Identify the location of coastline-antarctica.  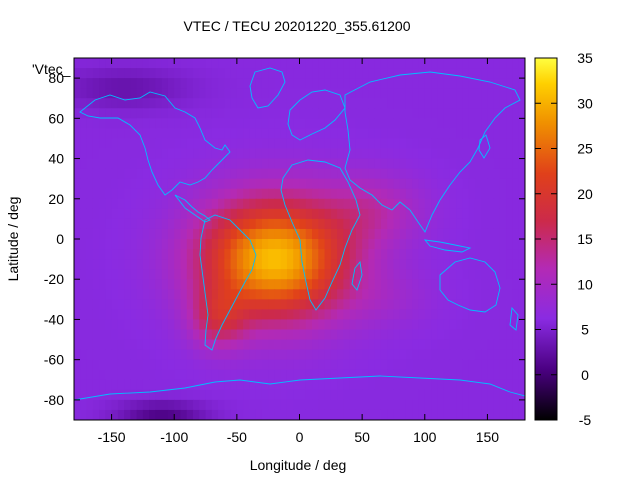
(299, 397).